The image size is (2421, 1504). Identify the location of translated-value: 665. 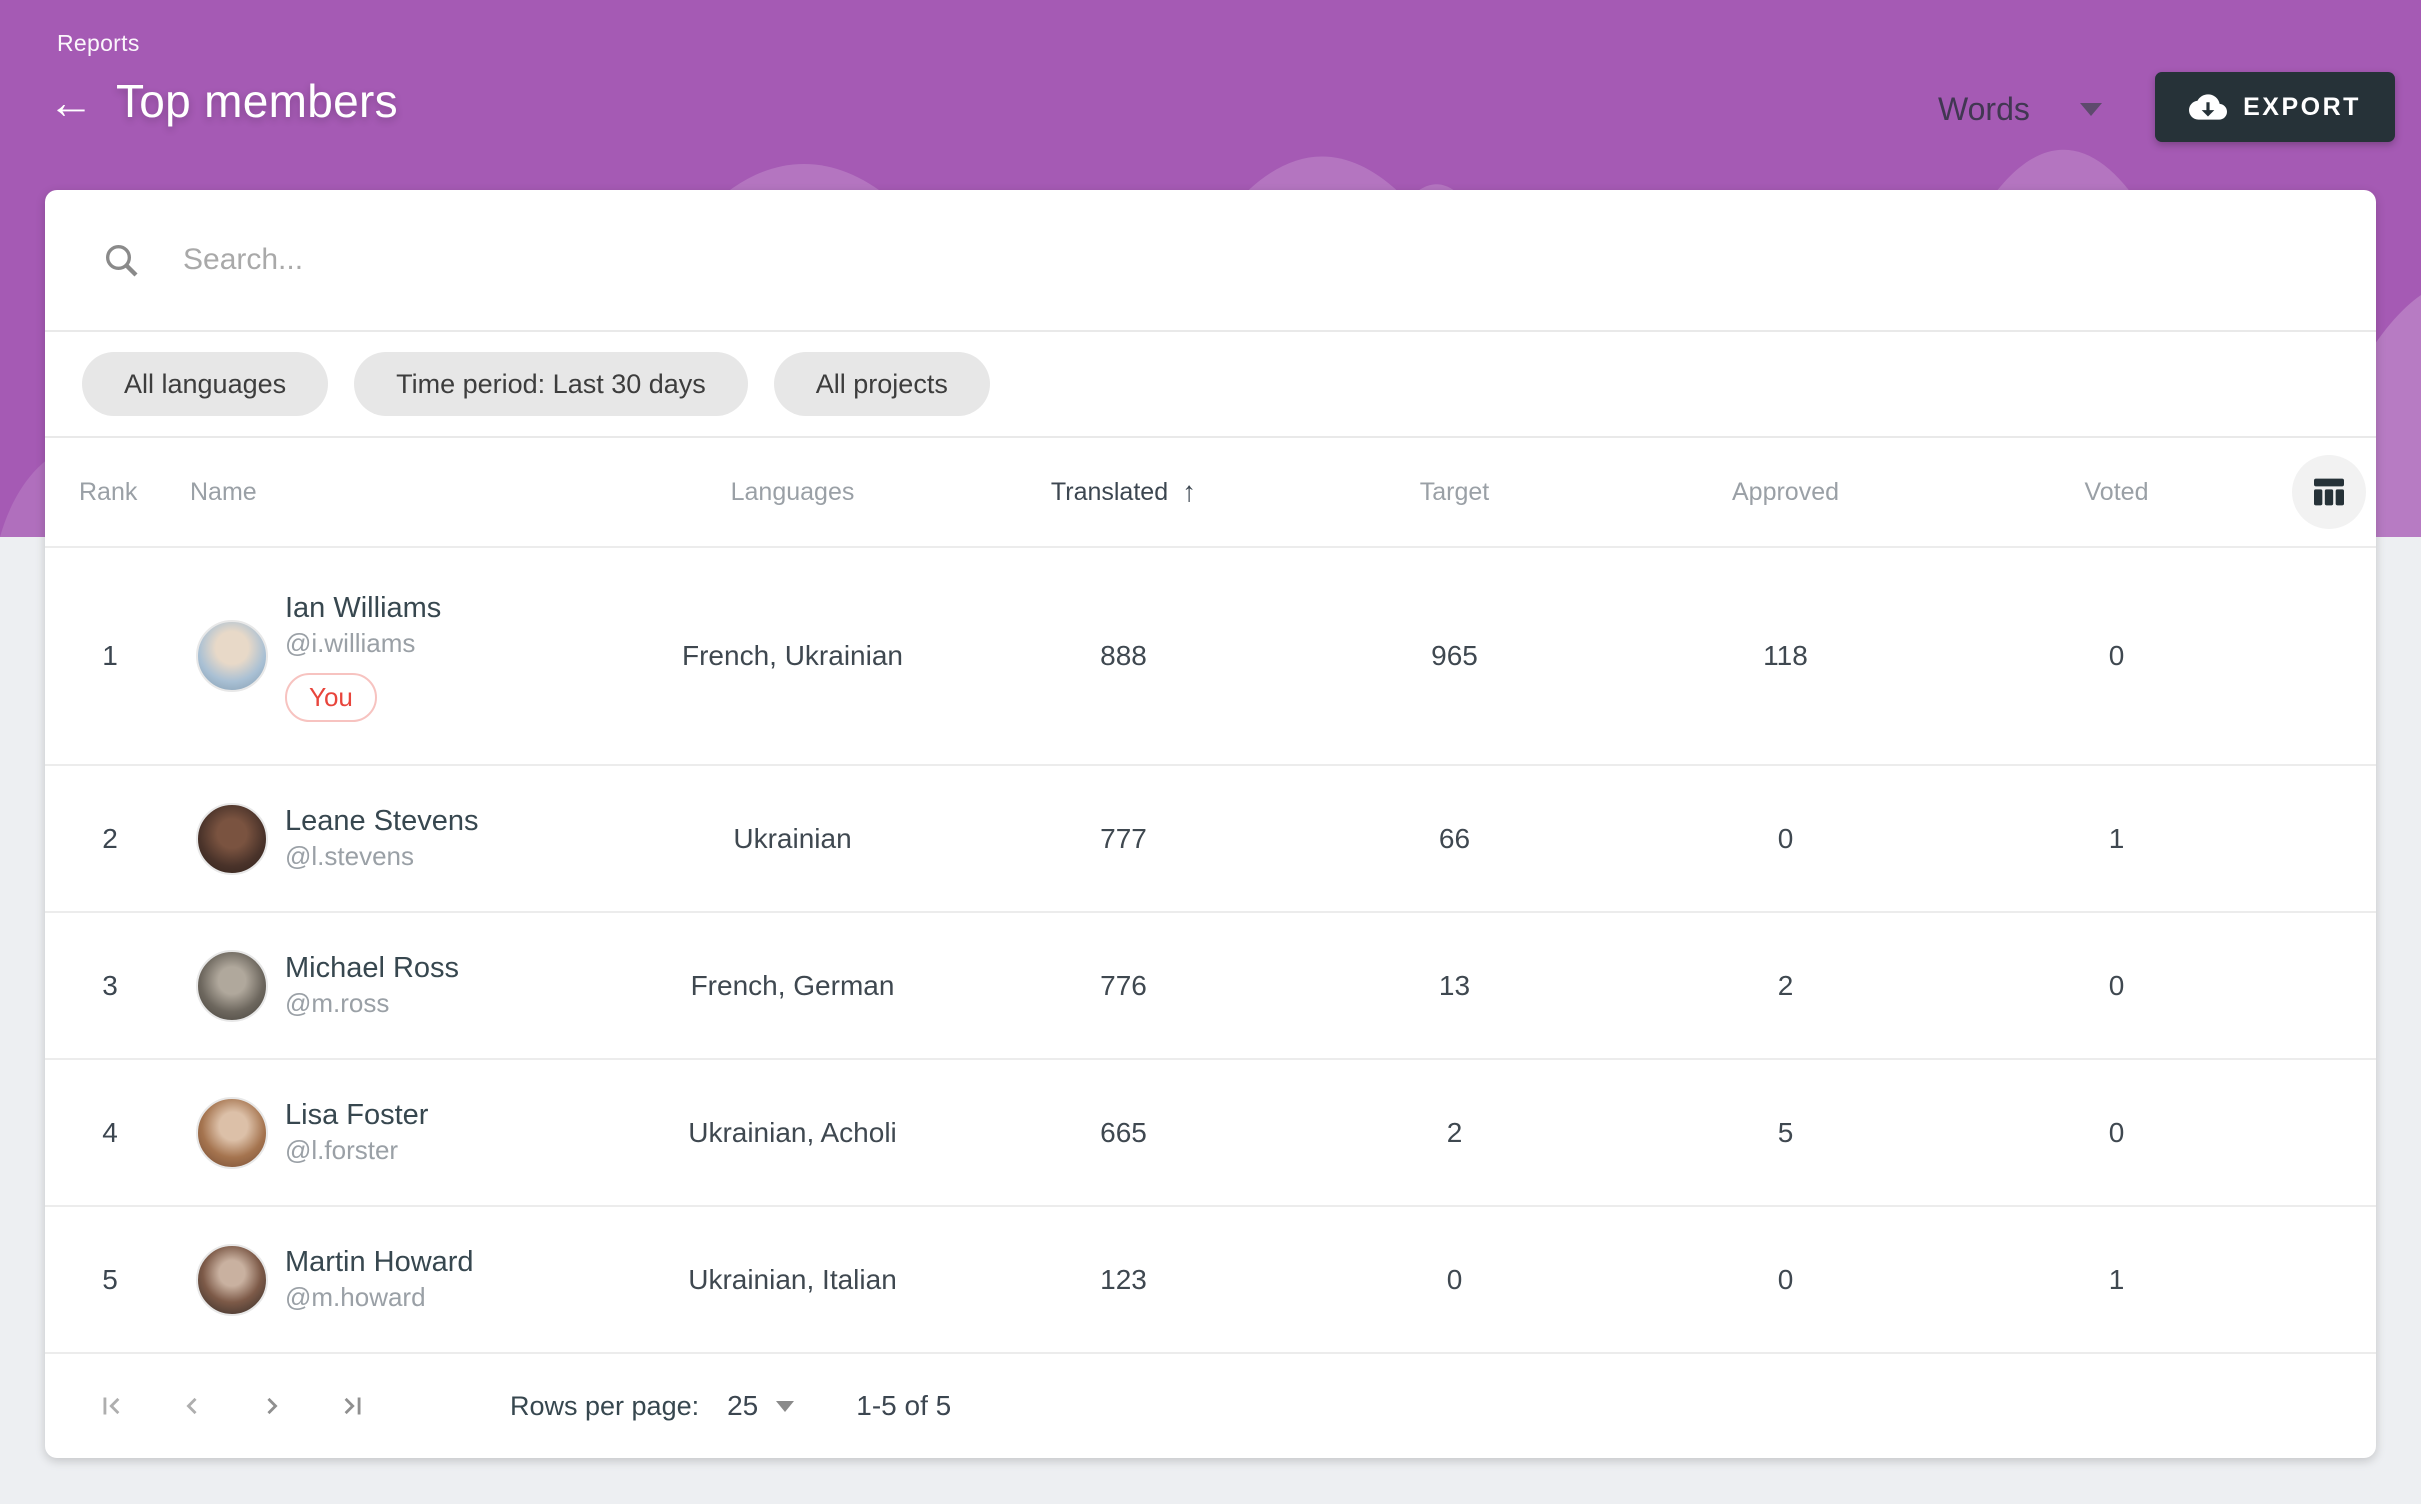
(1123, 1132).